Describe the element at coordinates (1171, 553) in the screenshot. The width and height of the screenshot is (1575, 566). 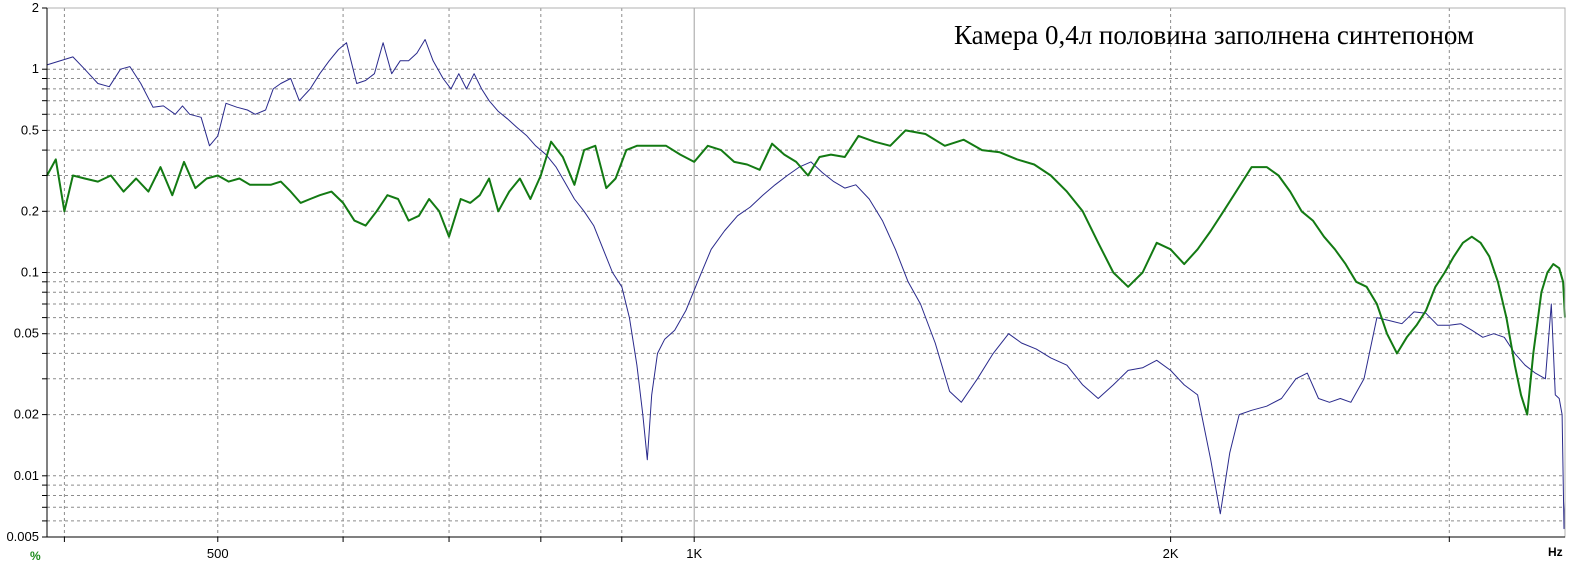
I see `x-tick-label: 2K` at that location.